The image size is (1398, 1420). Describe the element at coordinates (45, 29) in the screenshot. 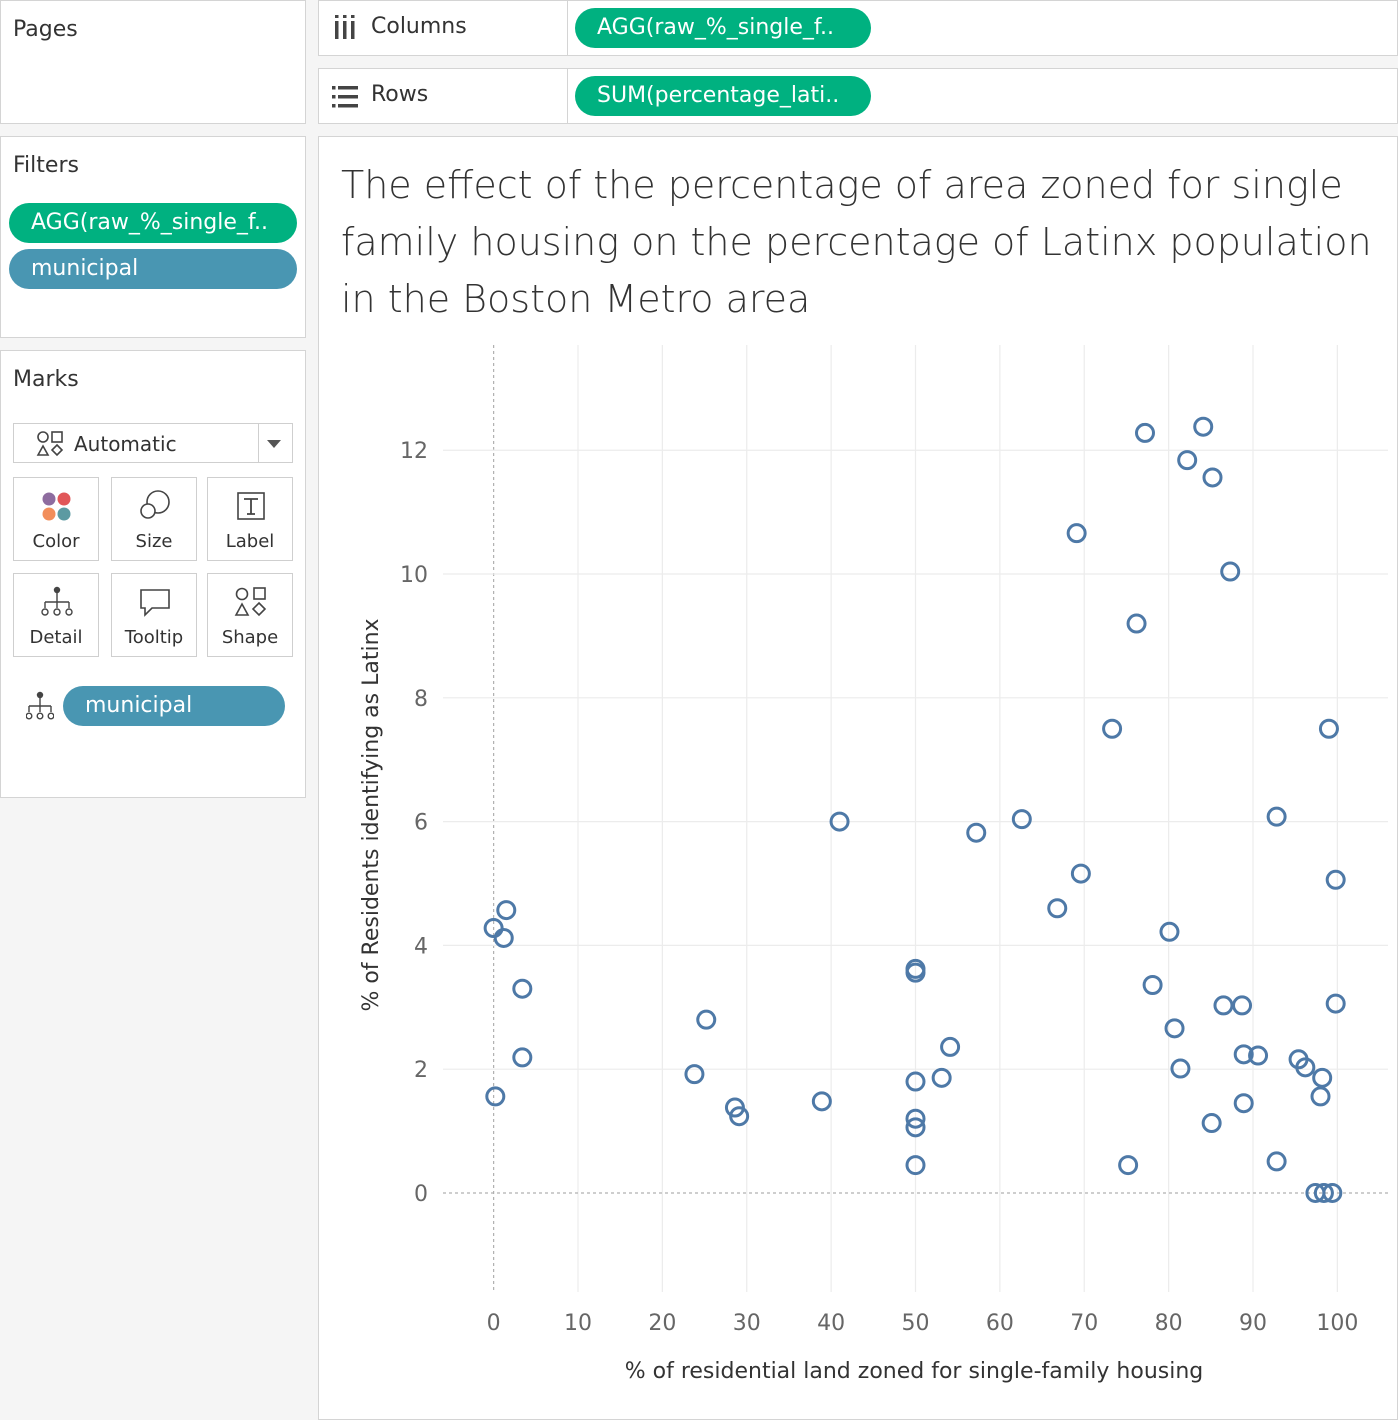

I see `pages-title: Pages` at that location.